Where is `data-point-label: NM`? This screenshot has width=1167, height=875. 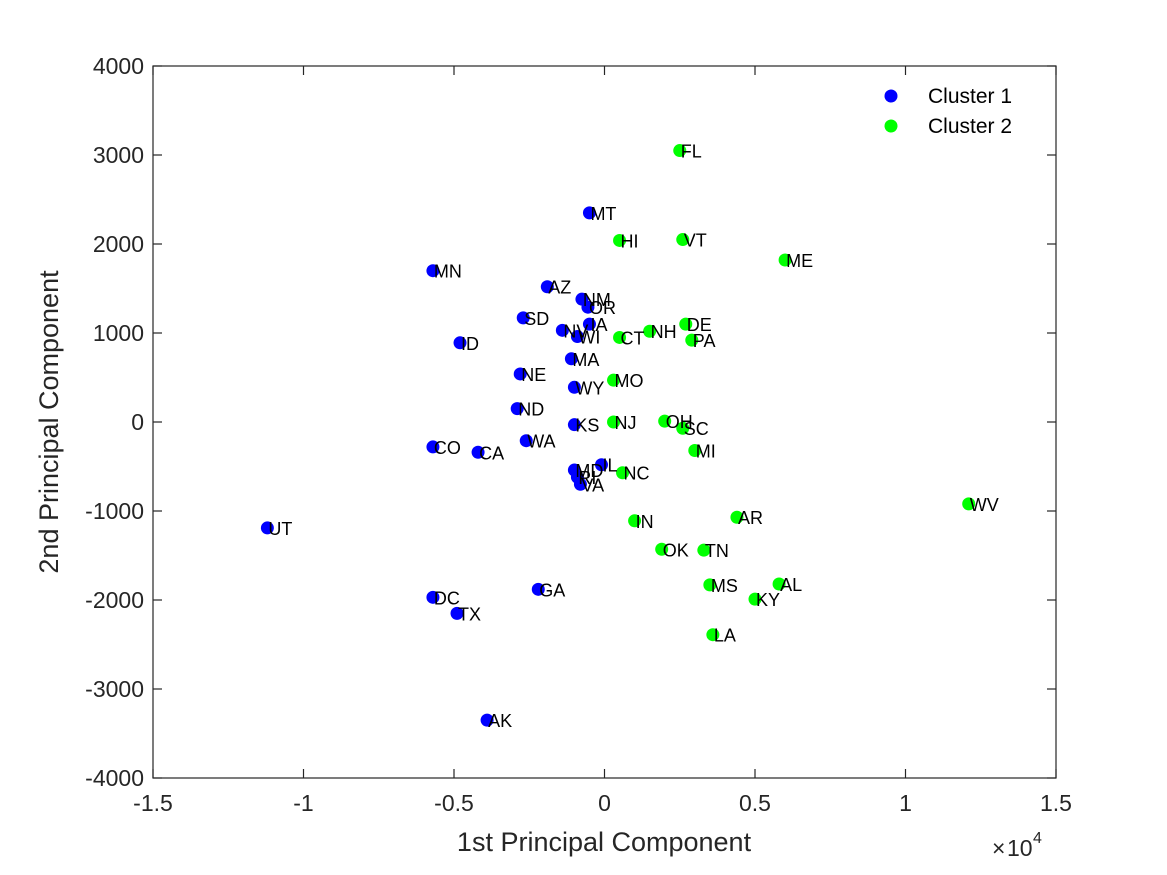
data-point-label: NM is located at coordinates (597, 300).